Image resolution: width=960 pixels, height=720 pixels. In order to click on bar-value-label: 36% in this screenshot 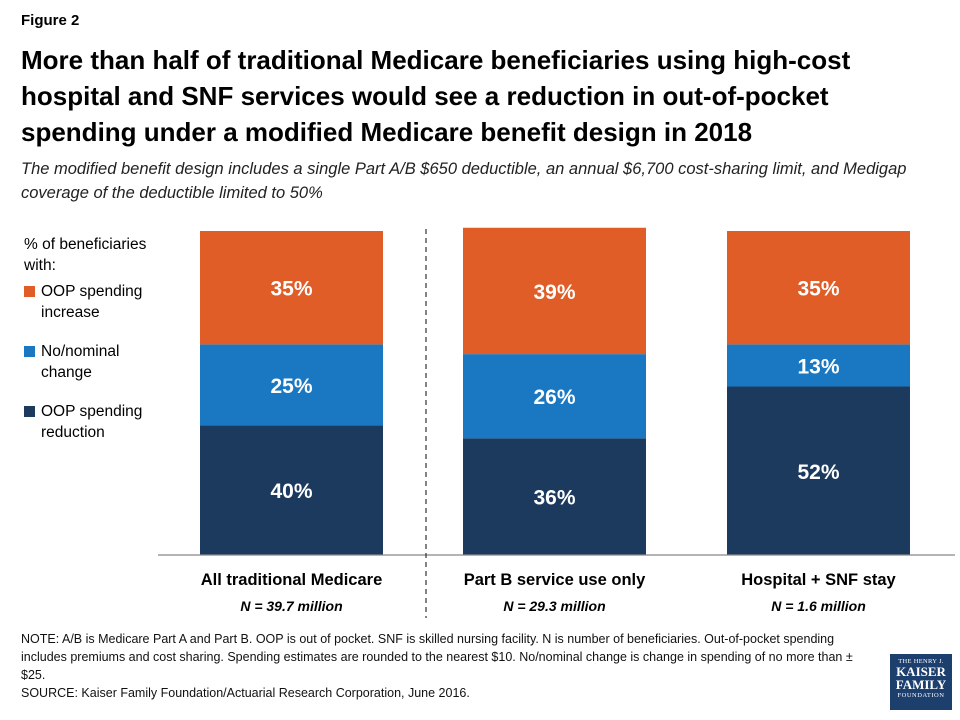, I will do `click(554, 498)`.